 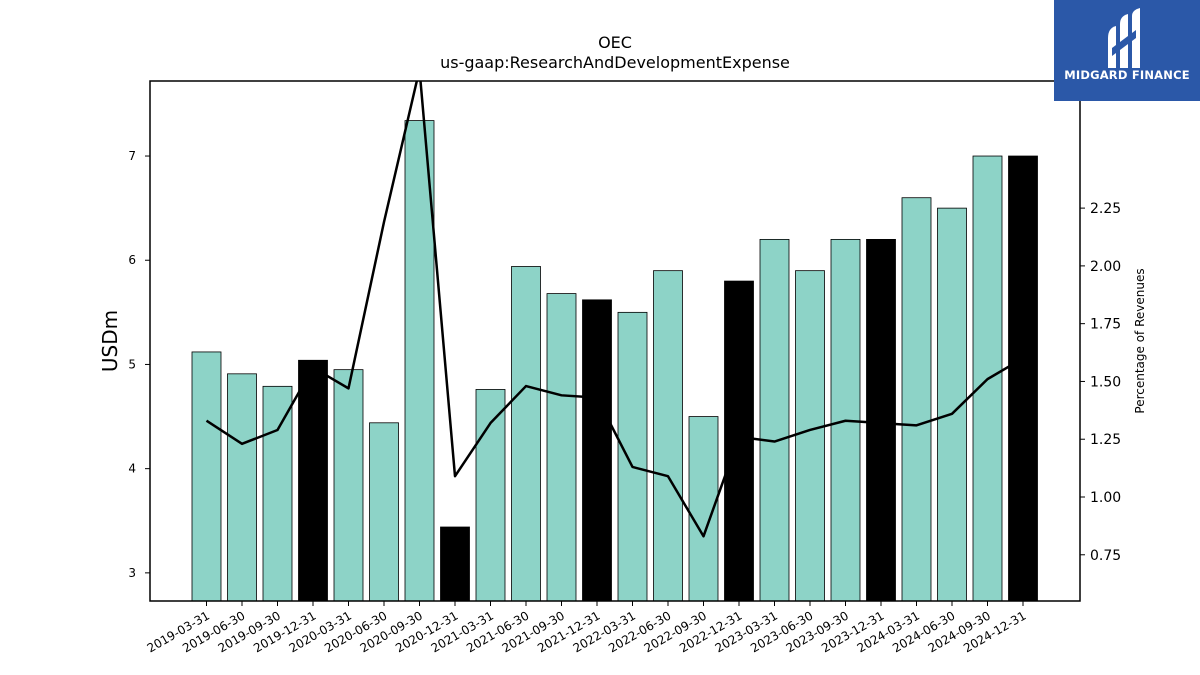 I want to click on y-tick-label-right: 1.25, so click(x=1105, y=440).